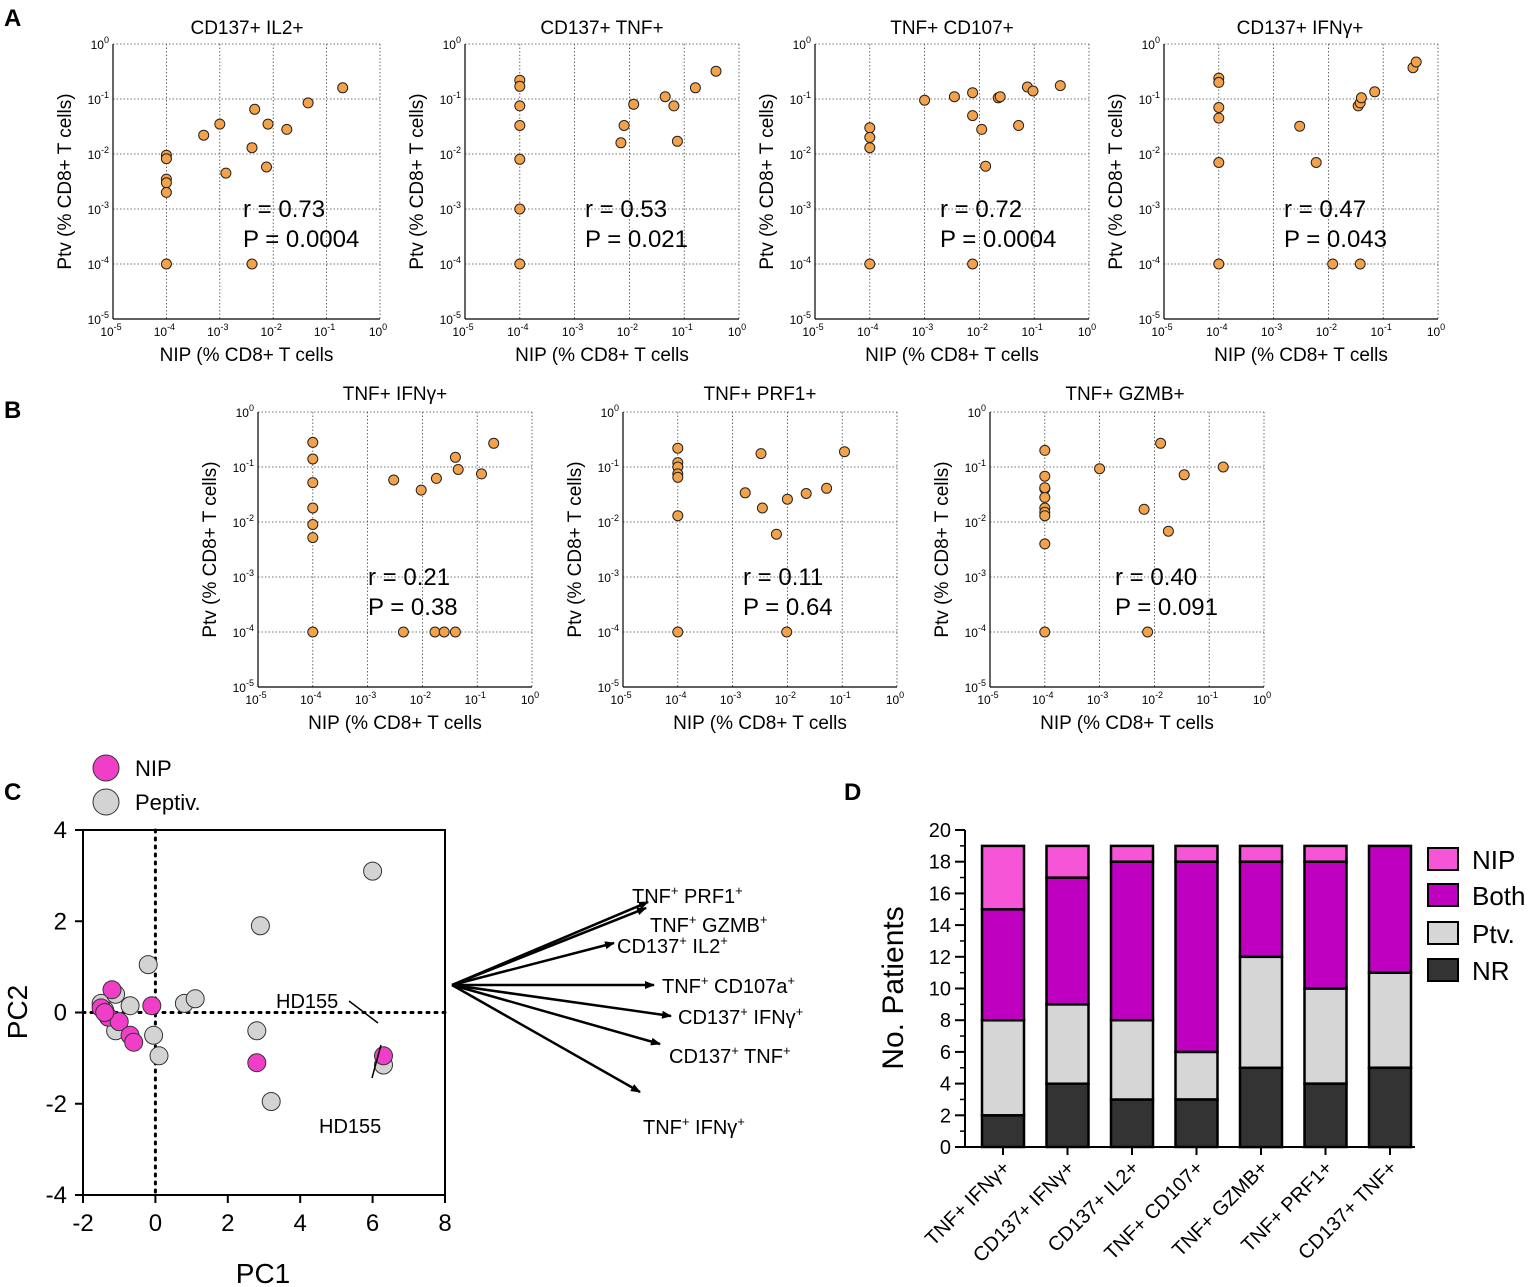  What do you see at coordinates (1443, 895) in the screenshot?
I see `bar-legend-swatch-both` at bounding box center [1443, 895].